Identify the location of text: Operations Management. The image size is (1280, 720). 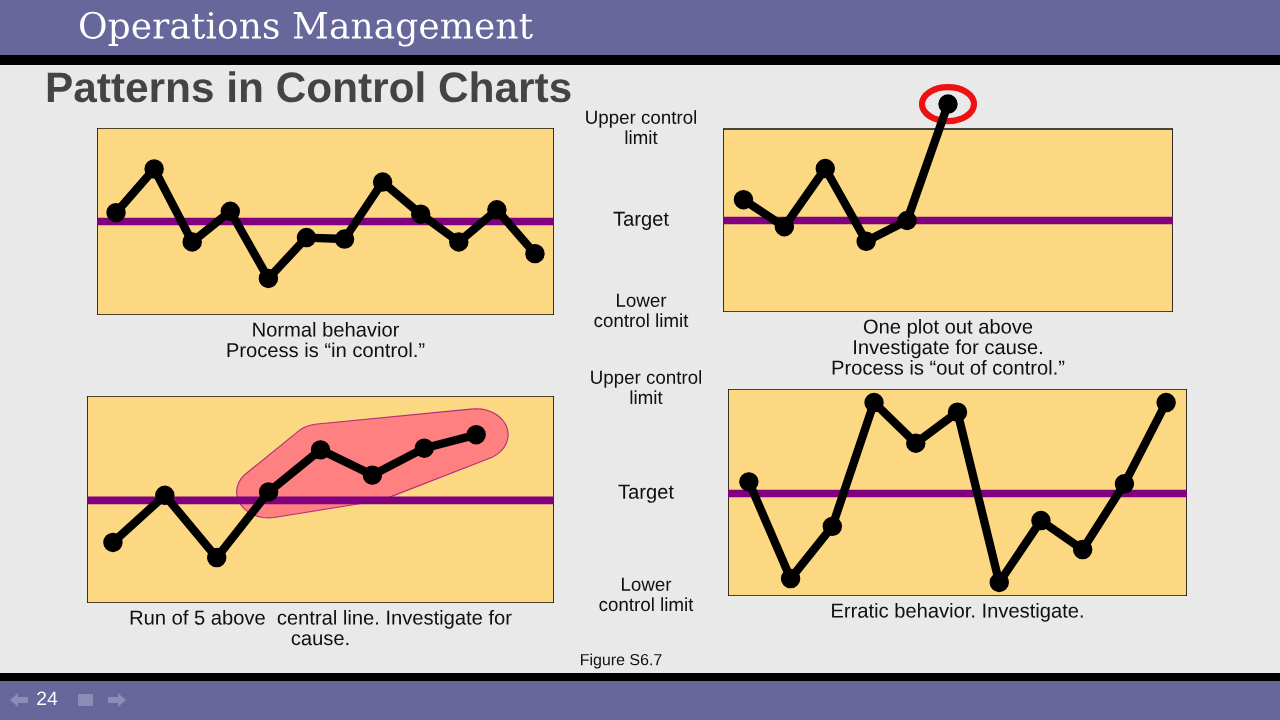
(306, 29).